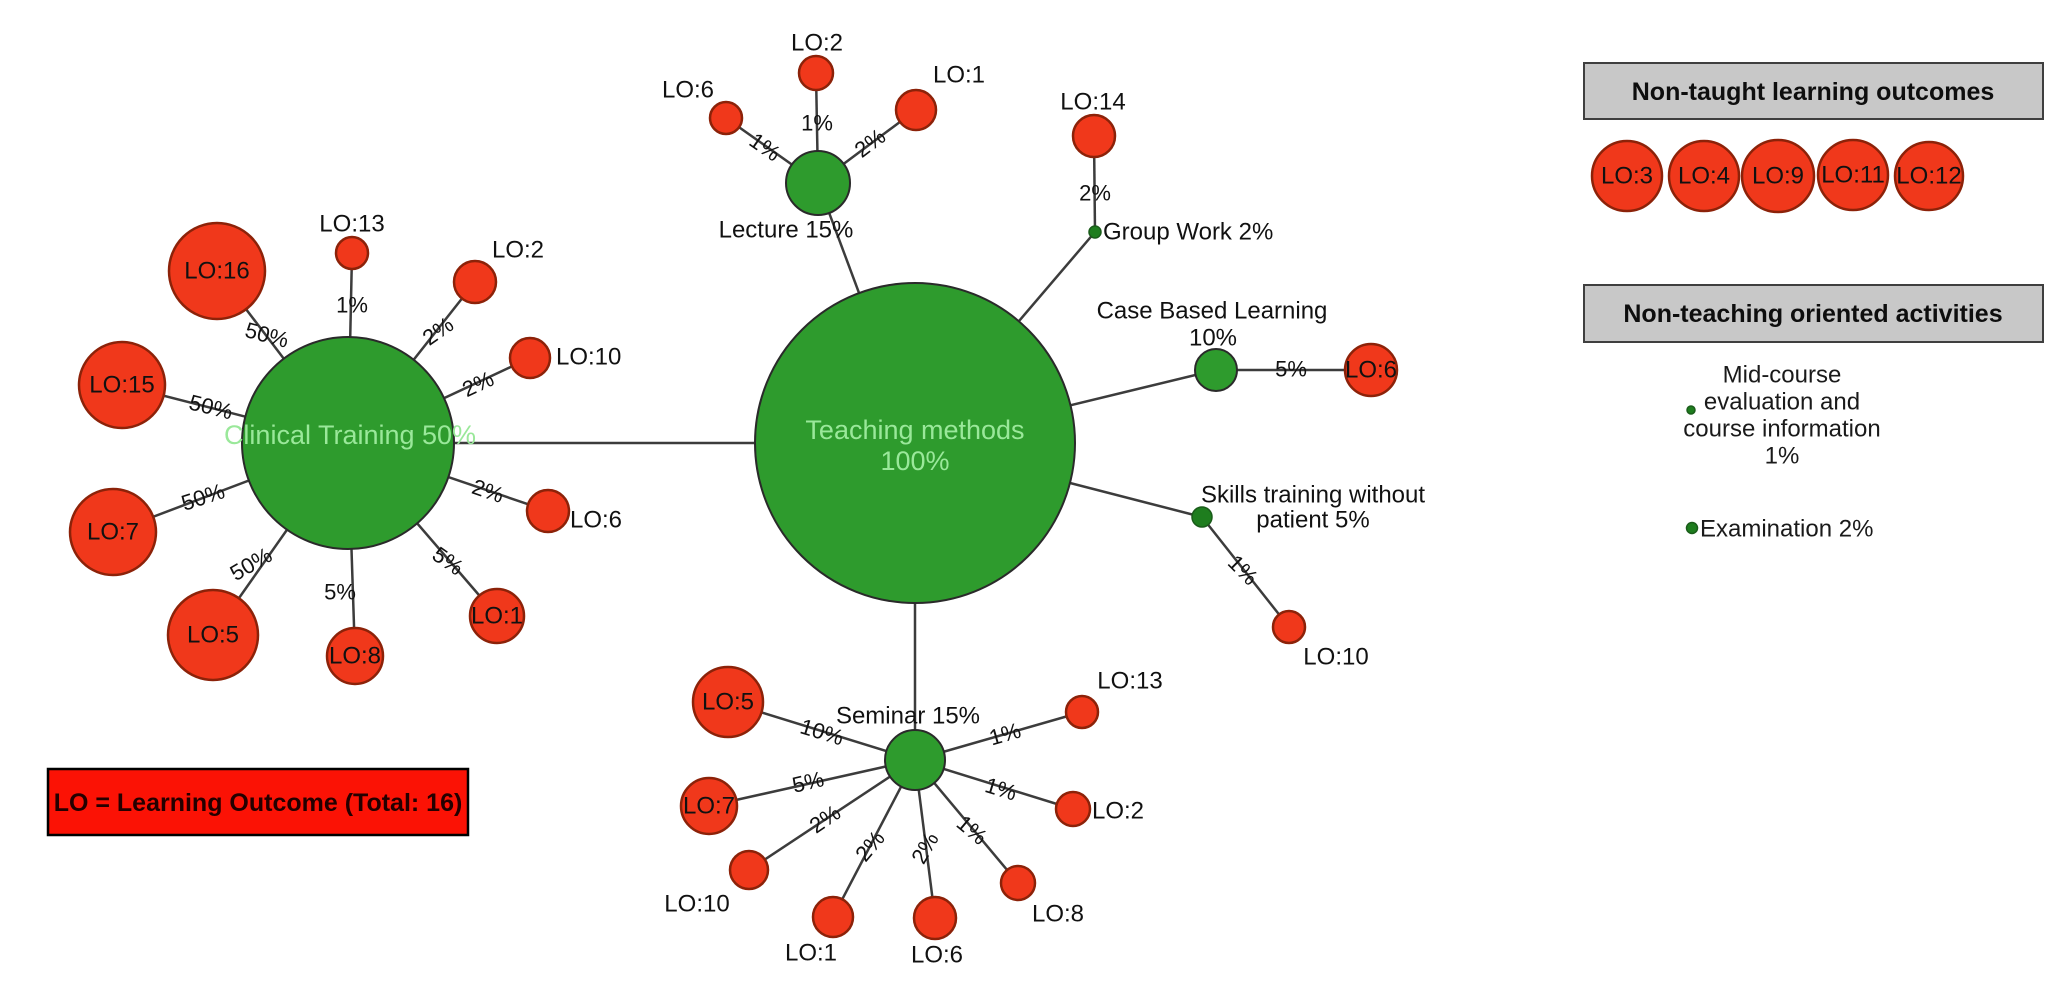 The image size is (2059, 1006). I want to click on seminar-sat-lo8-circle, so click(1018, 883).